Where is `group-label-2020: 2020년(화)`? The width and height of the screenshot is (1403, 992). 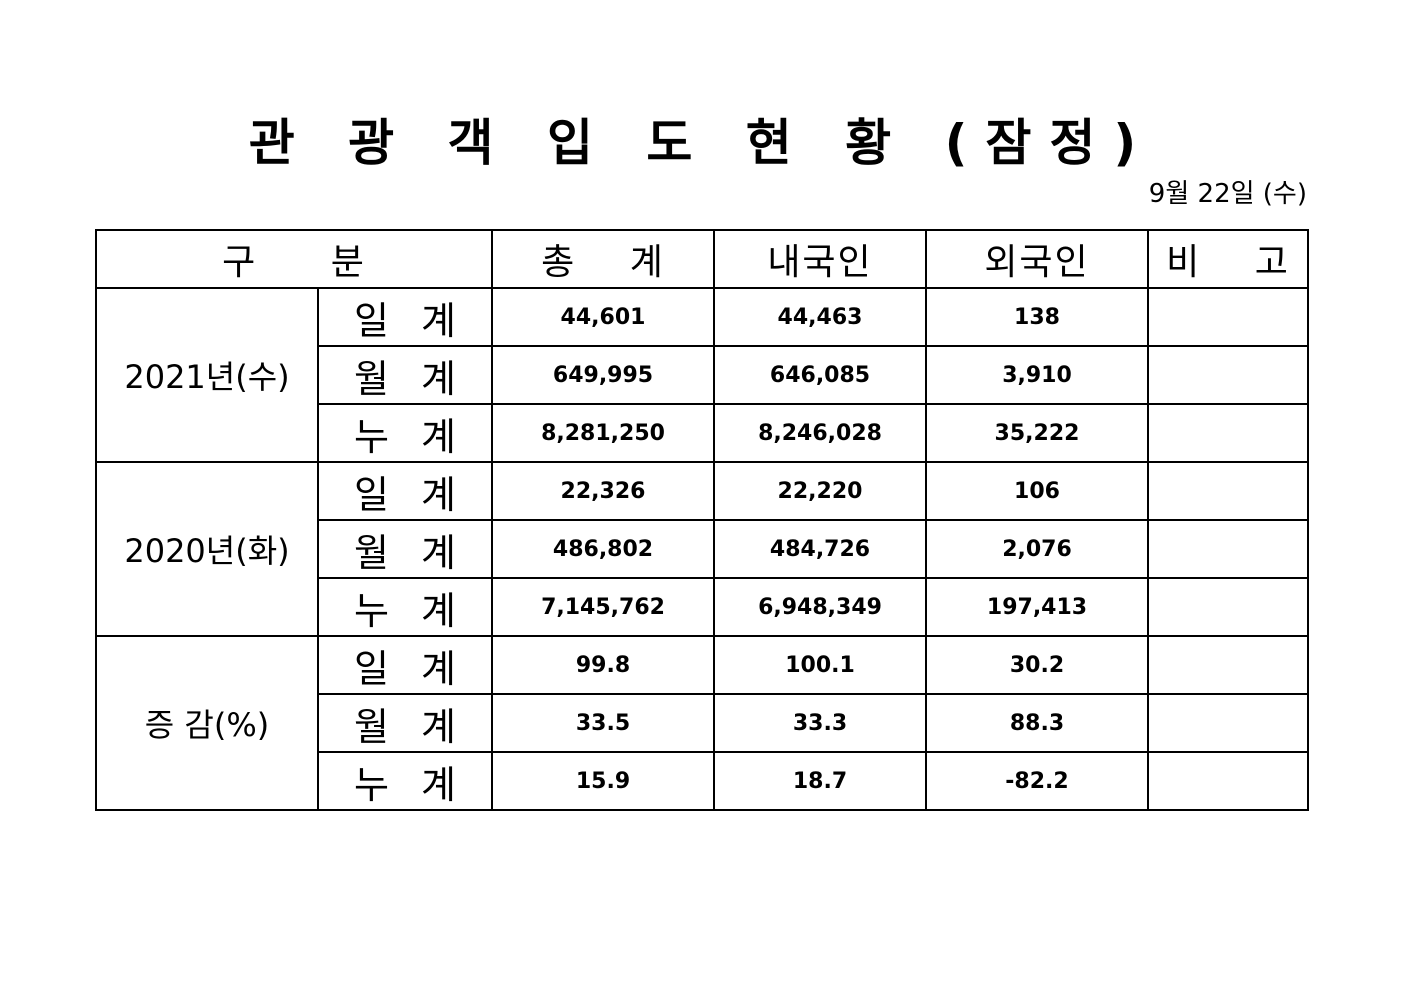 group-label-2020: 2020년(화) is located at coordinates (207, 549).